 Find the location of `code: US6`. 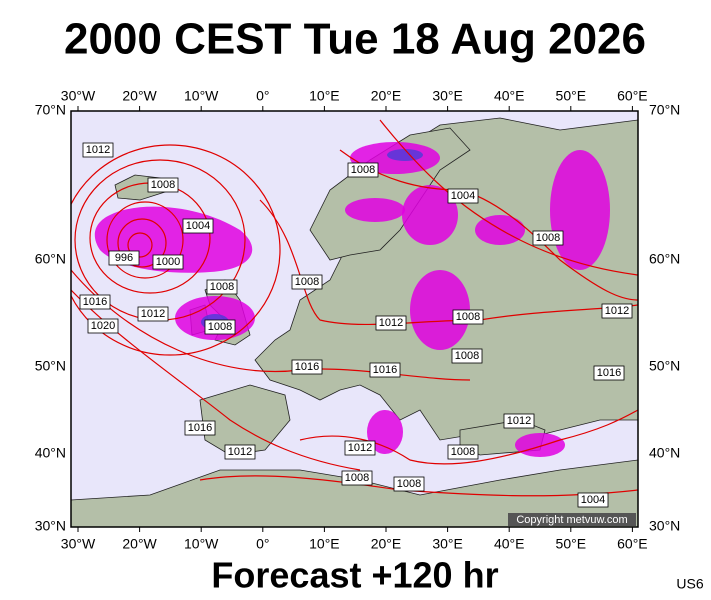

code: US6 is located at coordinates (689, 584).